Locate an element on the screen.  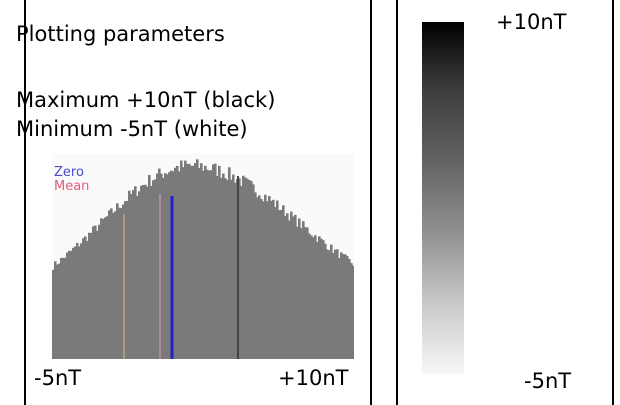
parameters-title: Plotting parameters is located at coordinates (120, 34).